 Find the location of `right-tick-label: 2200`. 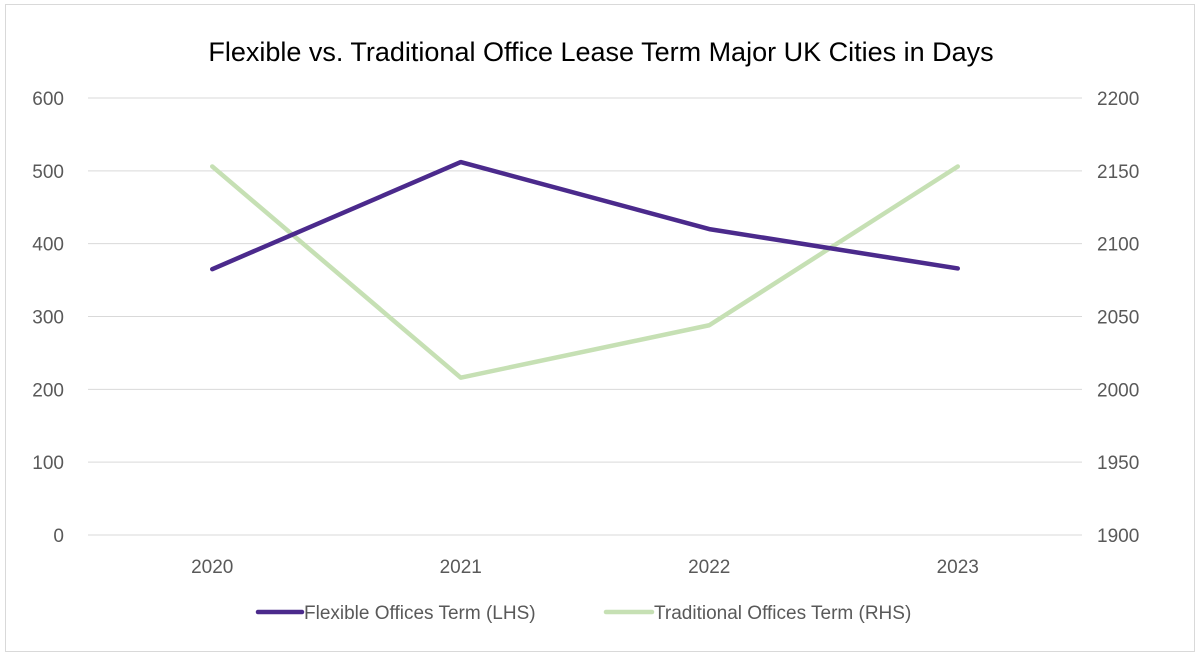

right-tick-label: 2200 is located at coordinates (1118, 99).